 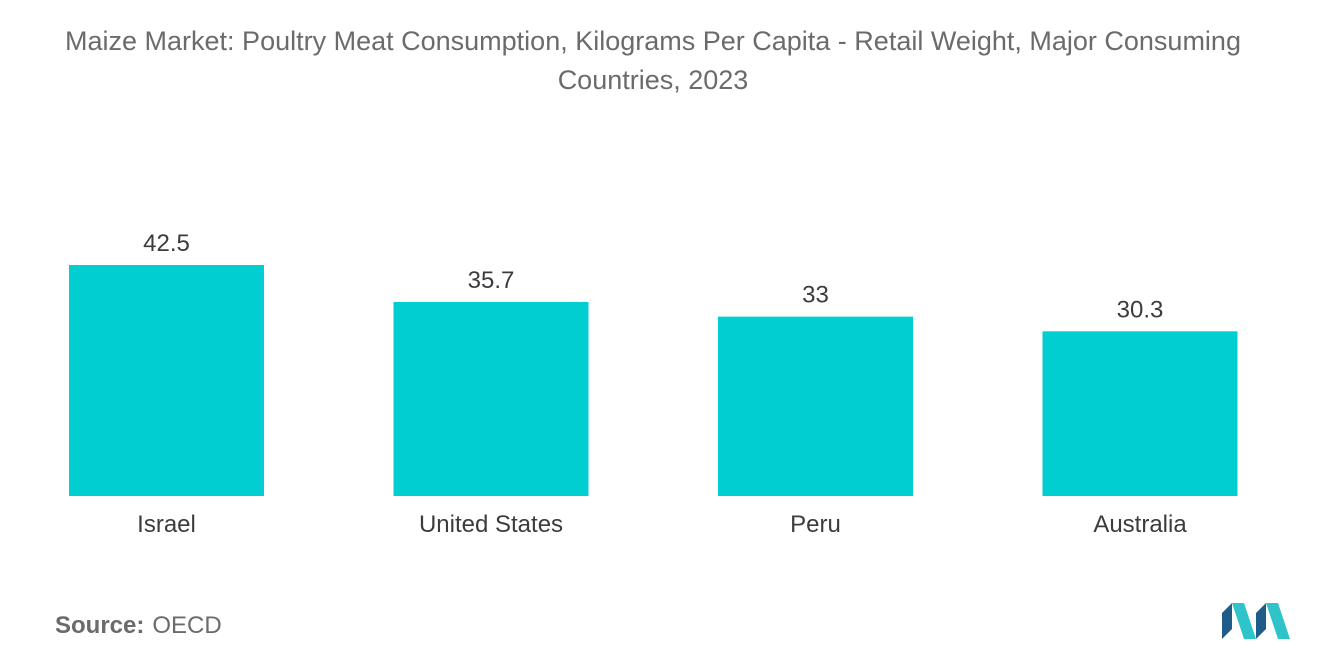 What do you see at coordinates (653, 276) in the screenshot?
I see `value-labels-group: 42.5 35.7 33 30.3` at bounding box center [653, 276].